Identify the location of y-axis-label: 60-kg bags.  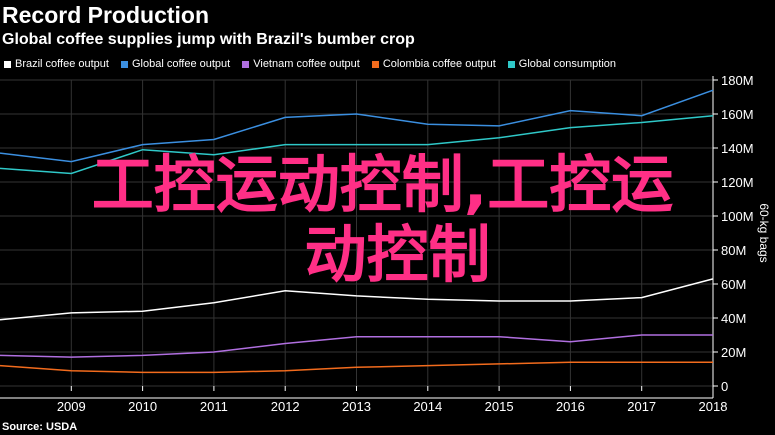
(764, 232).